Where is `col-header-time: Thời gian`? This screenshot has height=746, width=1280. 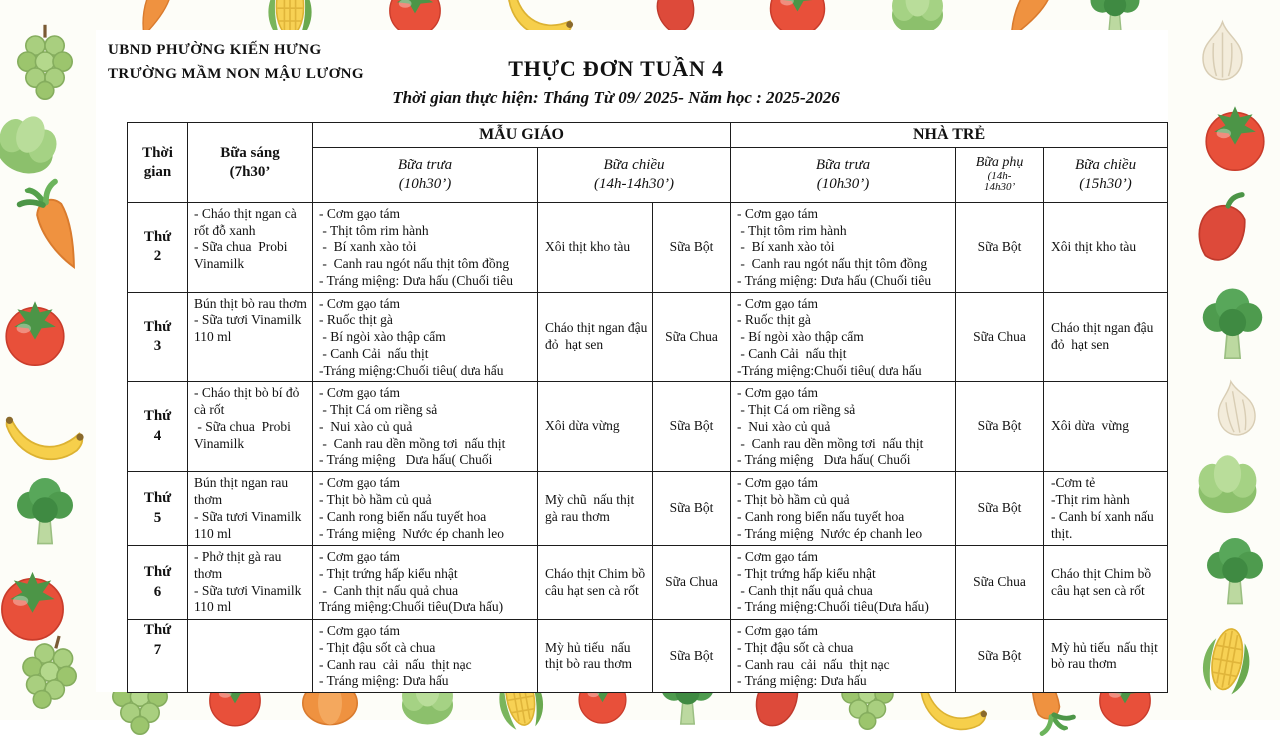 col-header-time: Thời gian is located at coordinates (157, 162).